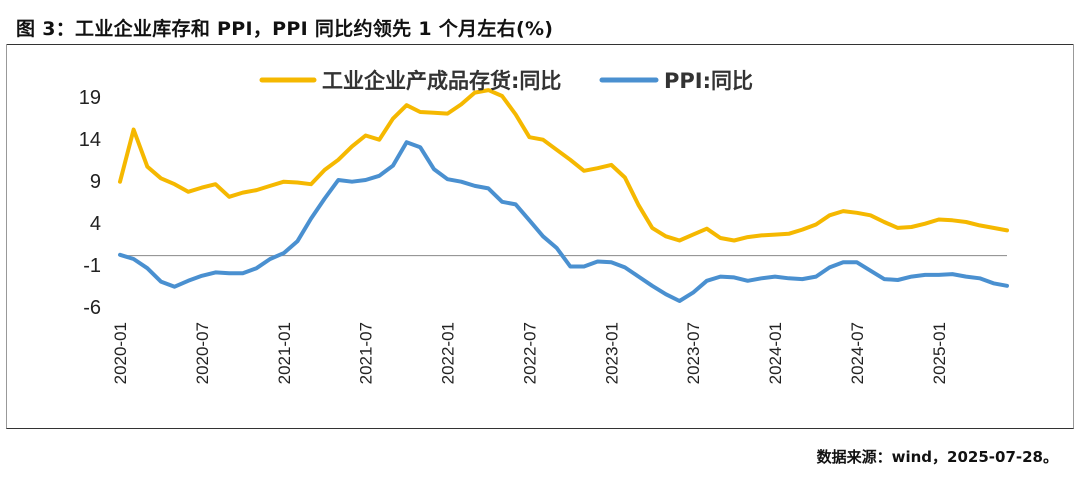 This screenshot has width=1080, height=479. What do you see at coordinates (90, 98) in the screenshot?
I see `y-tick-label: 19` at bounding box center [90, 98].